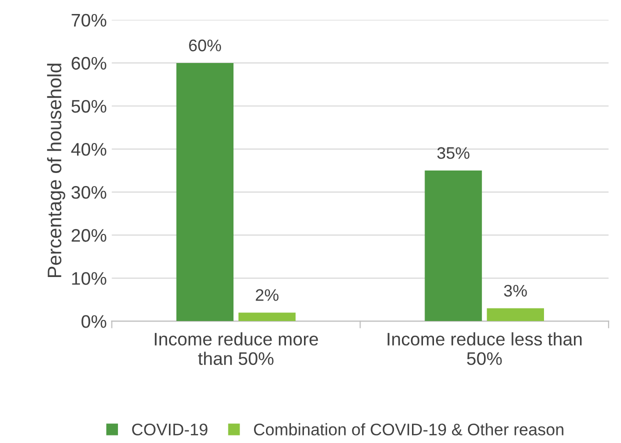  What do you see at coordinates (94, 321) in the screenshot?
I see `y-tick-label: 0%` at bounding box center [94, 321].